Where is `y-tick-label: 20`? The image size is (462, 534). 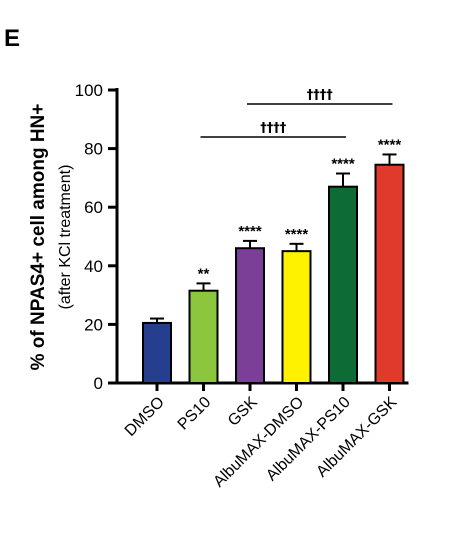 y-tick-label: 20 is located at coordinates (93, 324).